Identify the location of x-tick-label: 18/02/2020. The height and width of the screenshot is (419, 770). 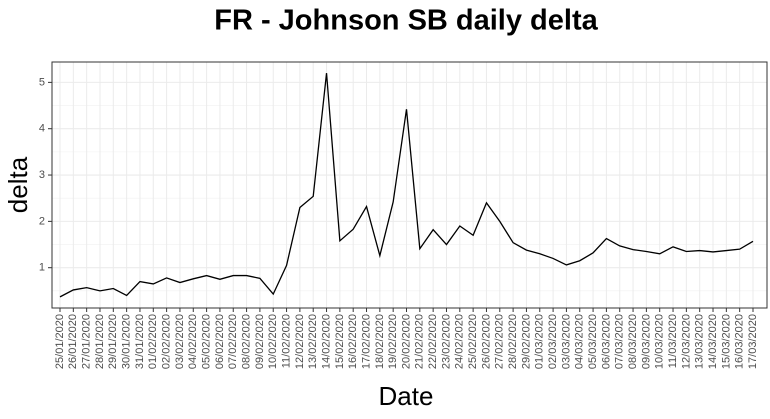
(380, 341).